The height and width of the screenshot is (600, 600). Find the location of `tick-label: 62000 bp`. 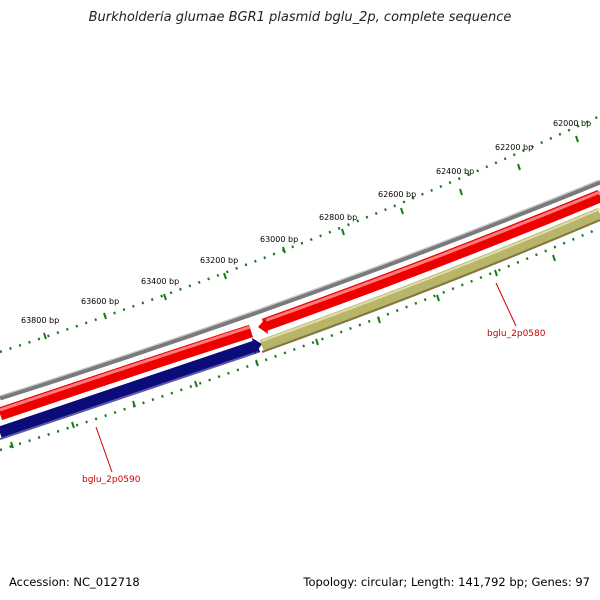

tick-label: 62000 bp is located at coordinates (572, 123).